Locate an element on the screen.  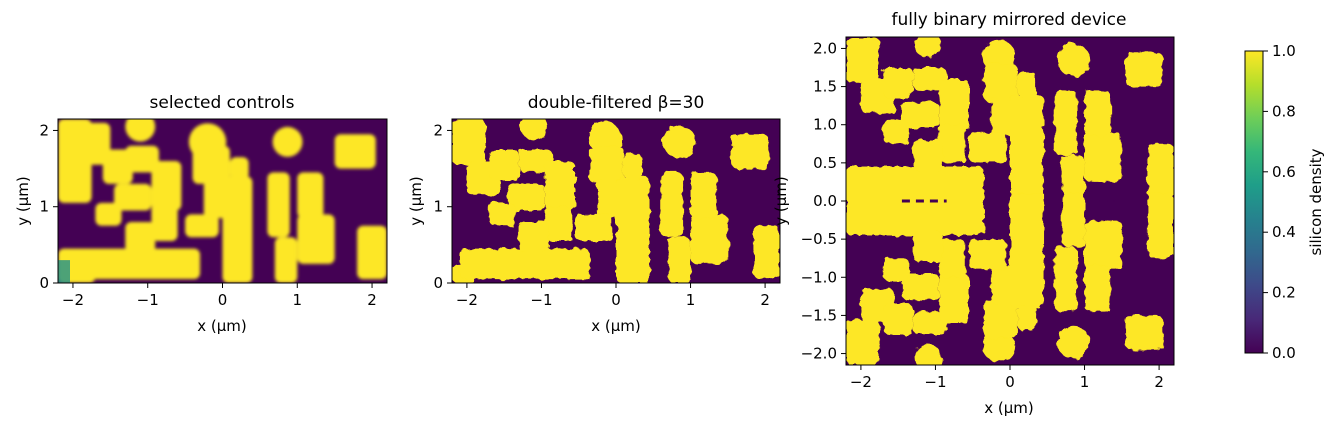
panel-title: fully binary mirrored device is located at coordinates (1009, 20).